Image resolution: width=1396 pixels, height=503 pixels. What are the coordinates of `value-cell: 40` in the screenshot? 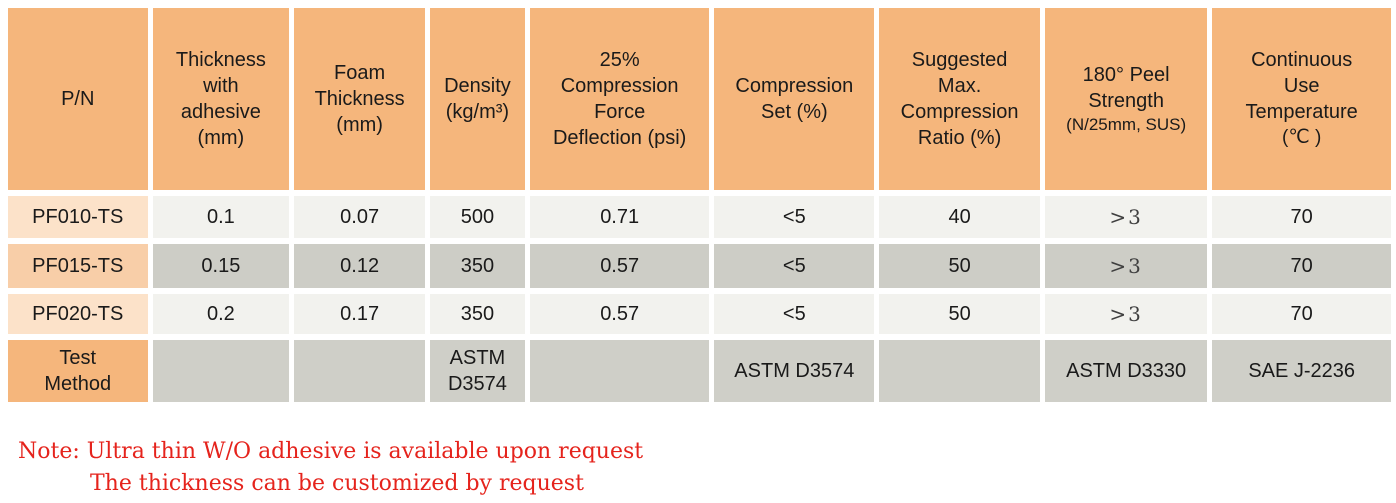 It's located at (959, 217).